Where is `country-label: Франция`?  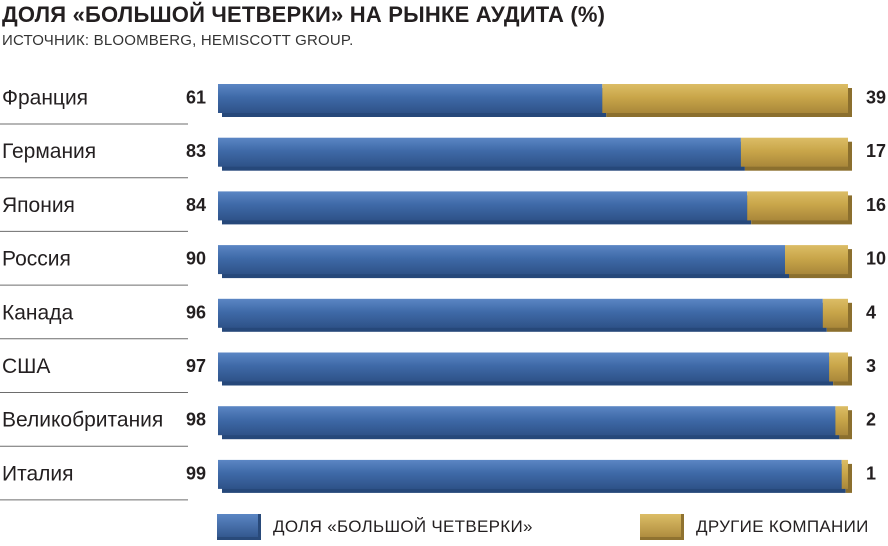
country-label: Франция is located at coordinates (45, 98).